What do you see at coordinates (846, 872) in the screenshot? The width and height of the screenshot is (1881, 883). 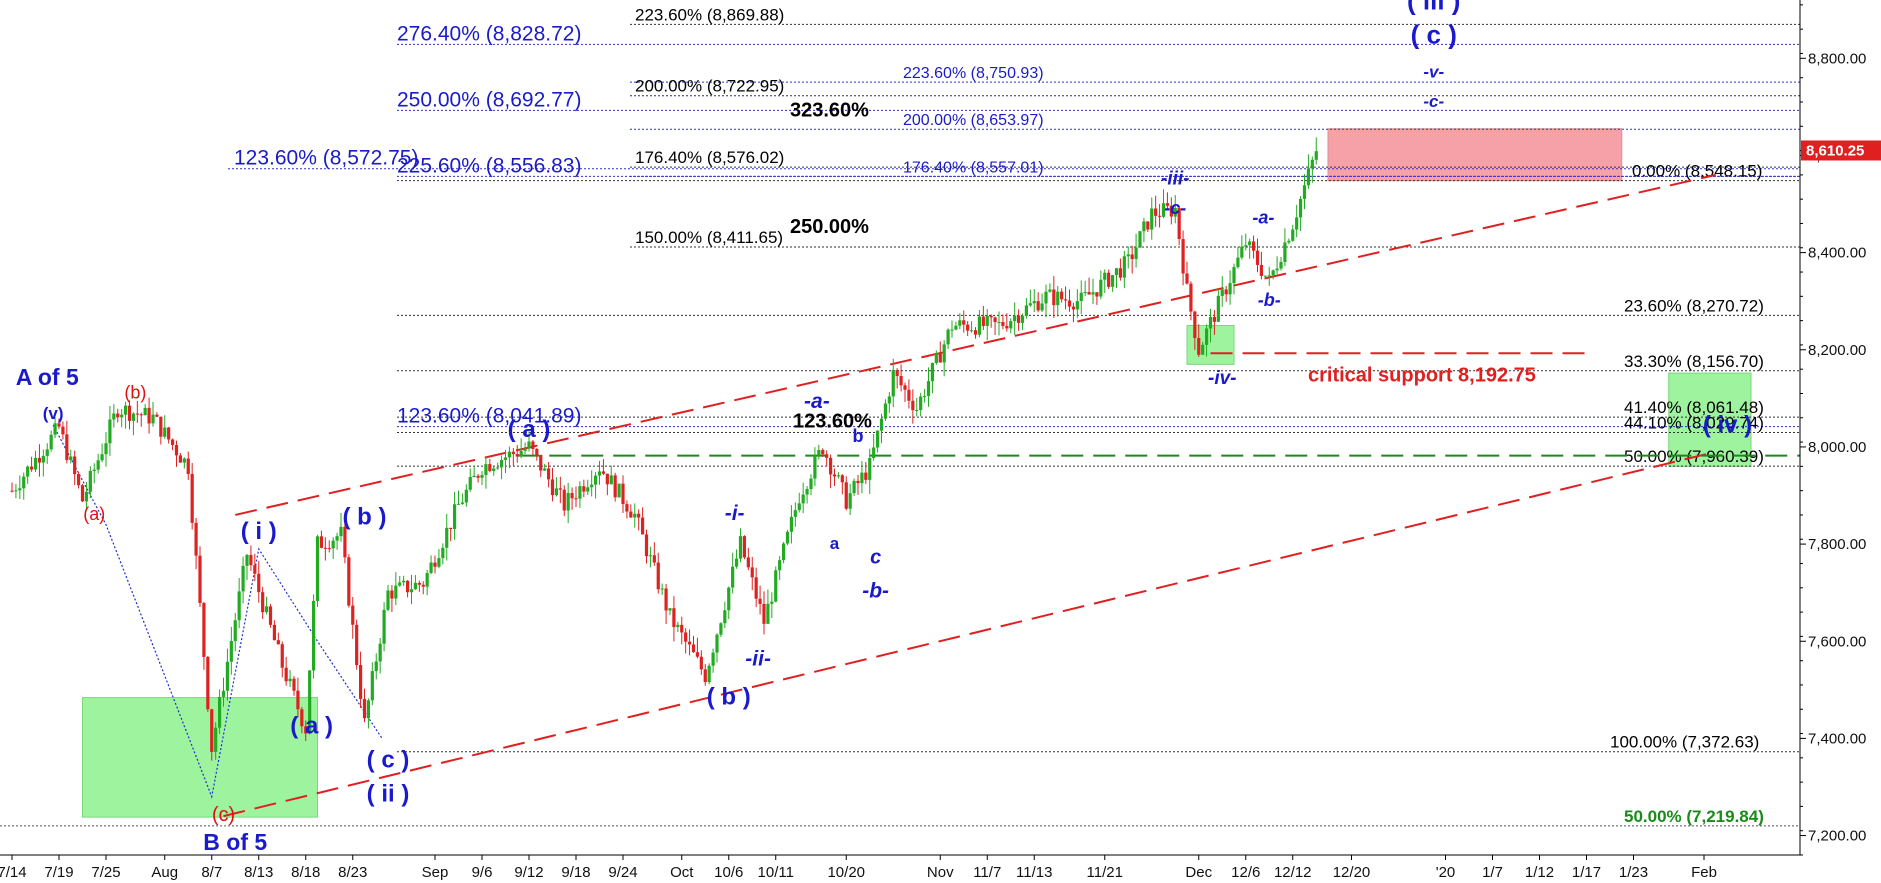 I see `x-tick-label: 10/20` at bounding box center [846, 872].